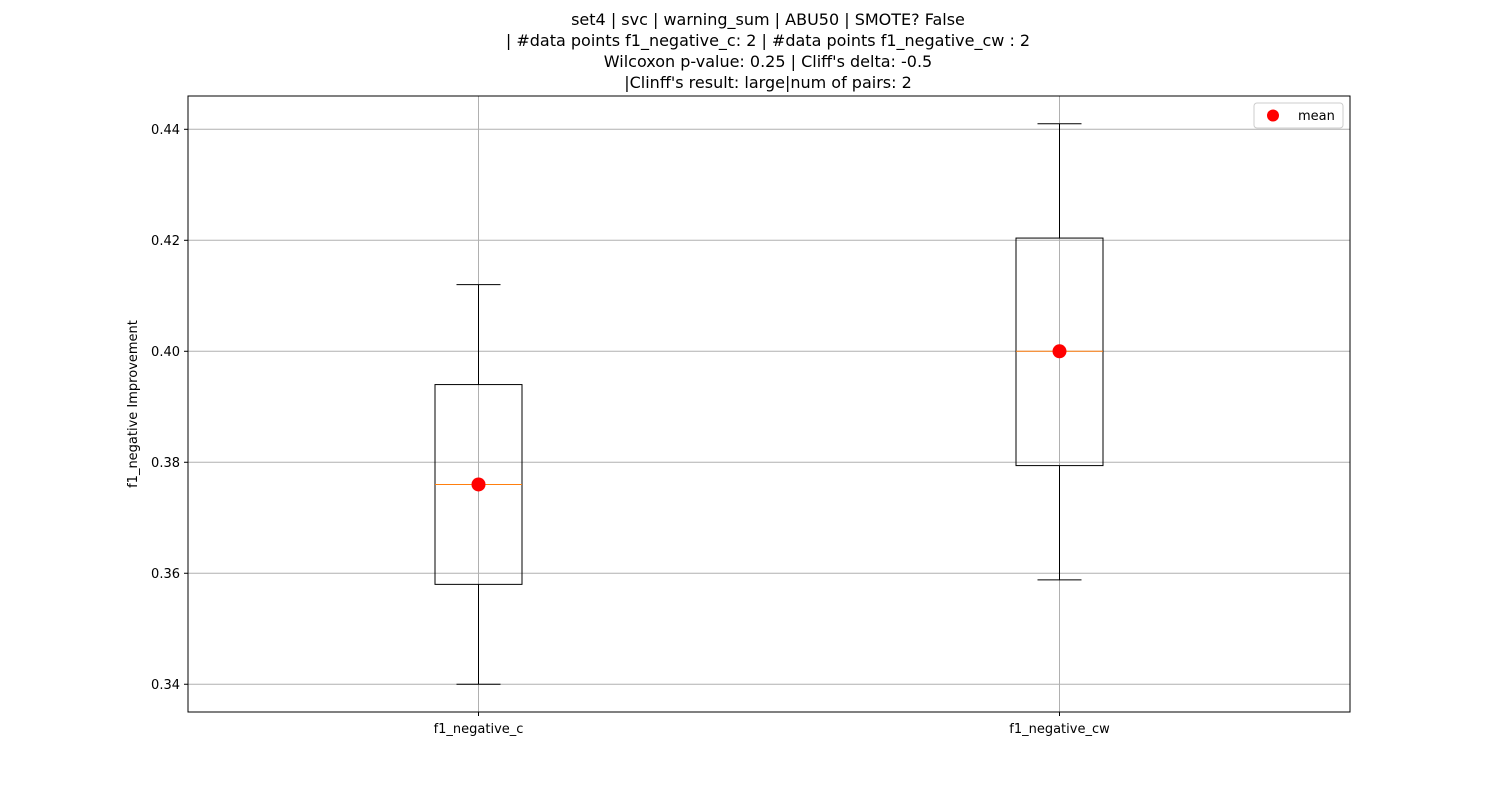 The image size is (1500, 800). Describe the element at coordinates (165, 241) in the screenshot. I see `y-tick-label: 0.42` at that location.